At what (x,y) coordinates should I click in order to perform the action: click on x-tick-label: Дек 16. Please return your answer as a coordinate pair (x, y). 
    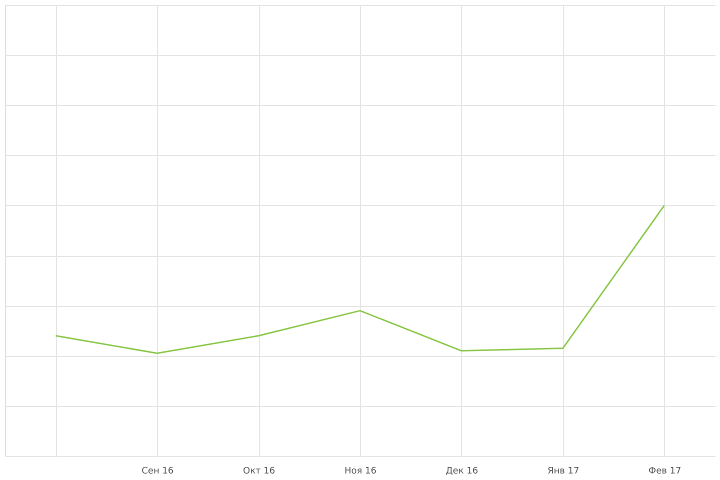
    Looking at the image, I should click on (462, 471).